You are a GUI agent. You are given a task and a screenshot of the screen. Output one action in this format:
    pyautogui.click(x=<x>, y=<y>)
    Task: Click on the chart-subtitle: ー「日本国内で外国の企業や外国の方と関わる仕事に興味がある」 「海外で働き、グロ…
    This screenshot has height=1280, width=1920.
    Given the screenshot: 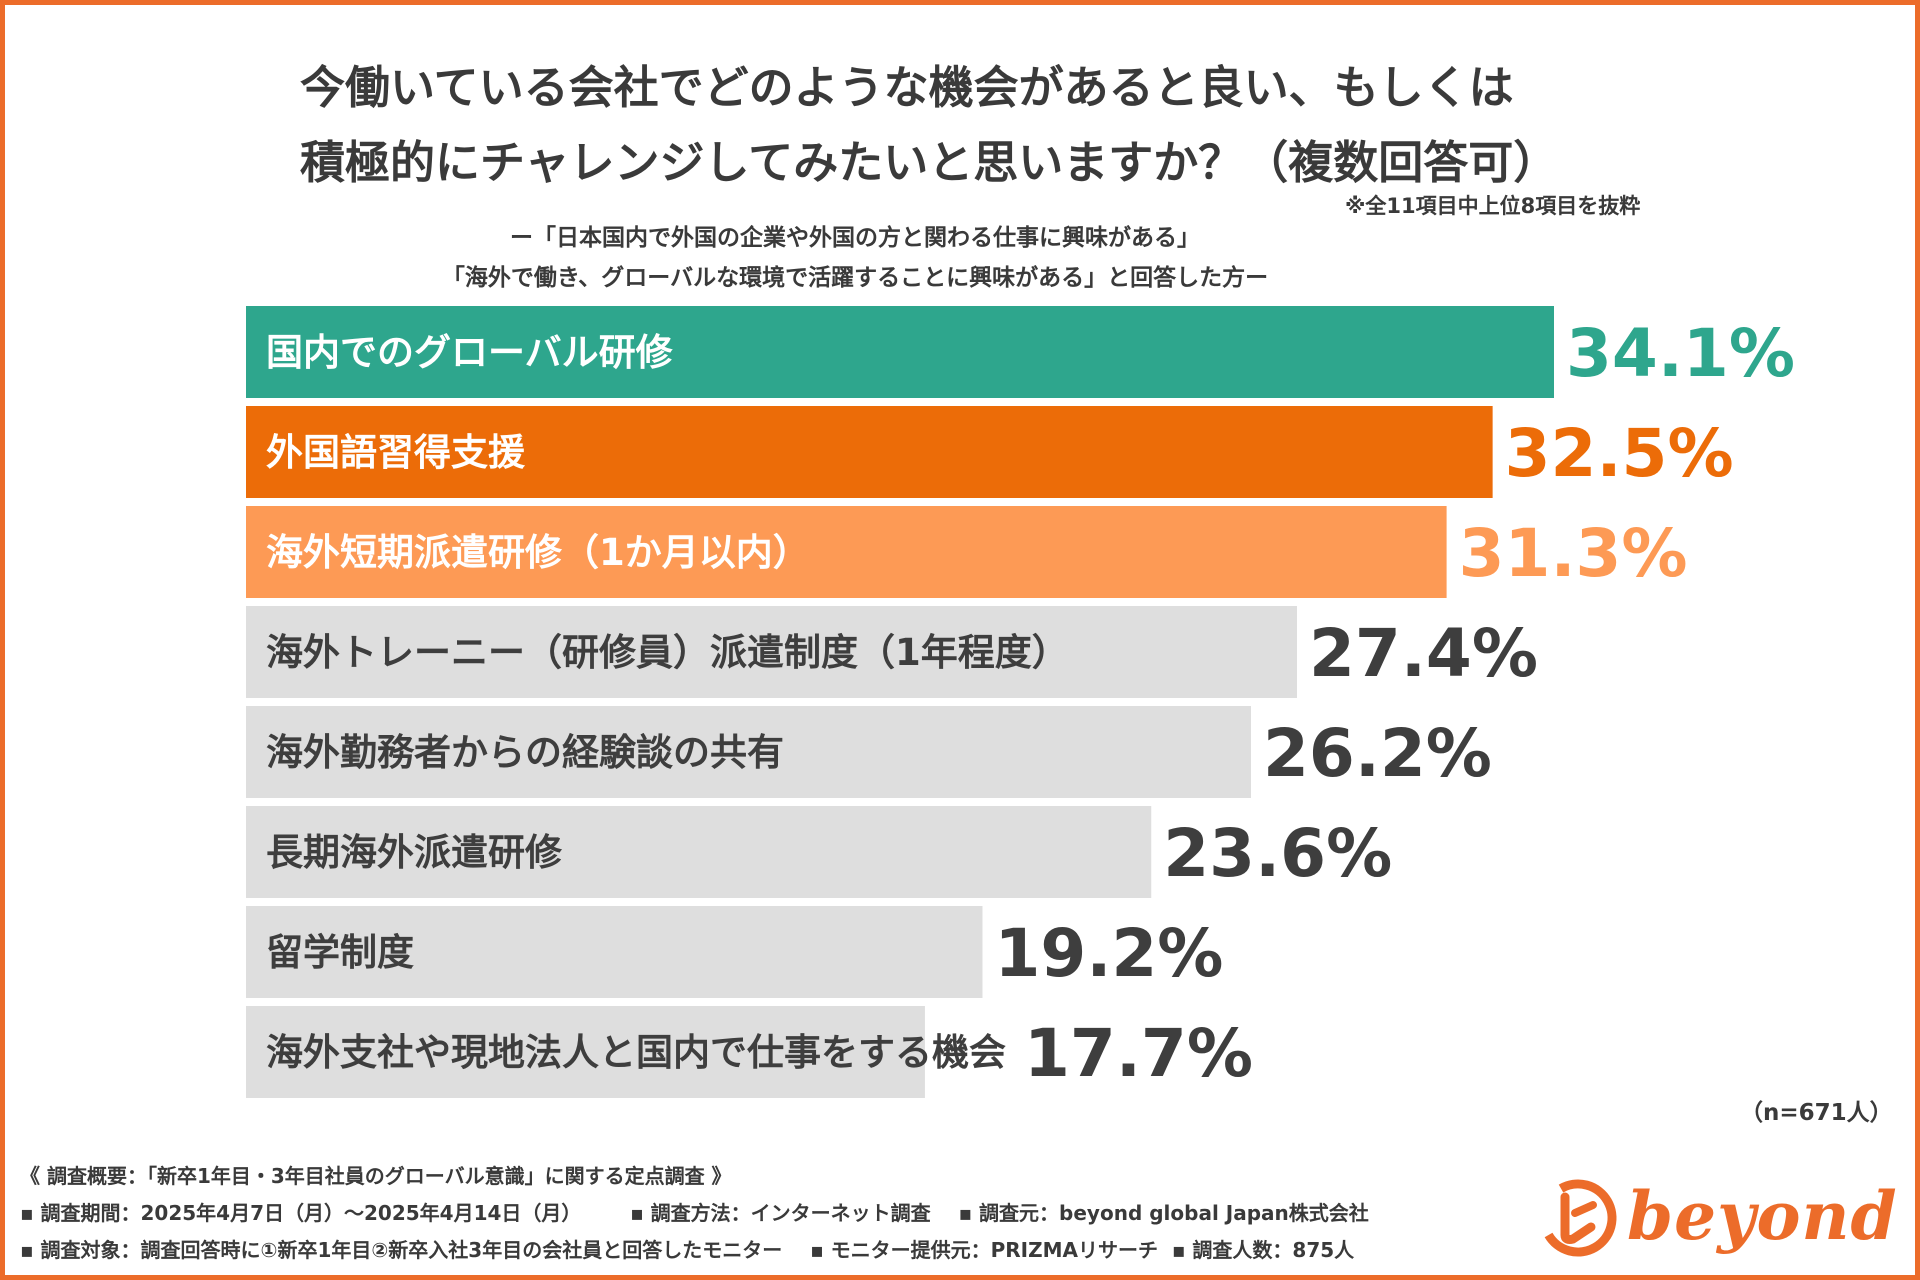 What is the action you would take?
    pyautogui.click(x=855, y=258)
    